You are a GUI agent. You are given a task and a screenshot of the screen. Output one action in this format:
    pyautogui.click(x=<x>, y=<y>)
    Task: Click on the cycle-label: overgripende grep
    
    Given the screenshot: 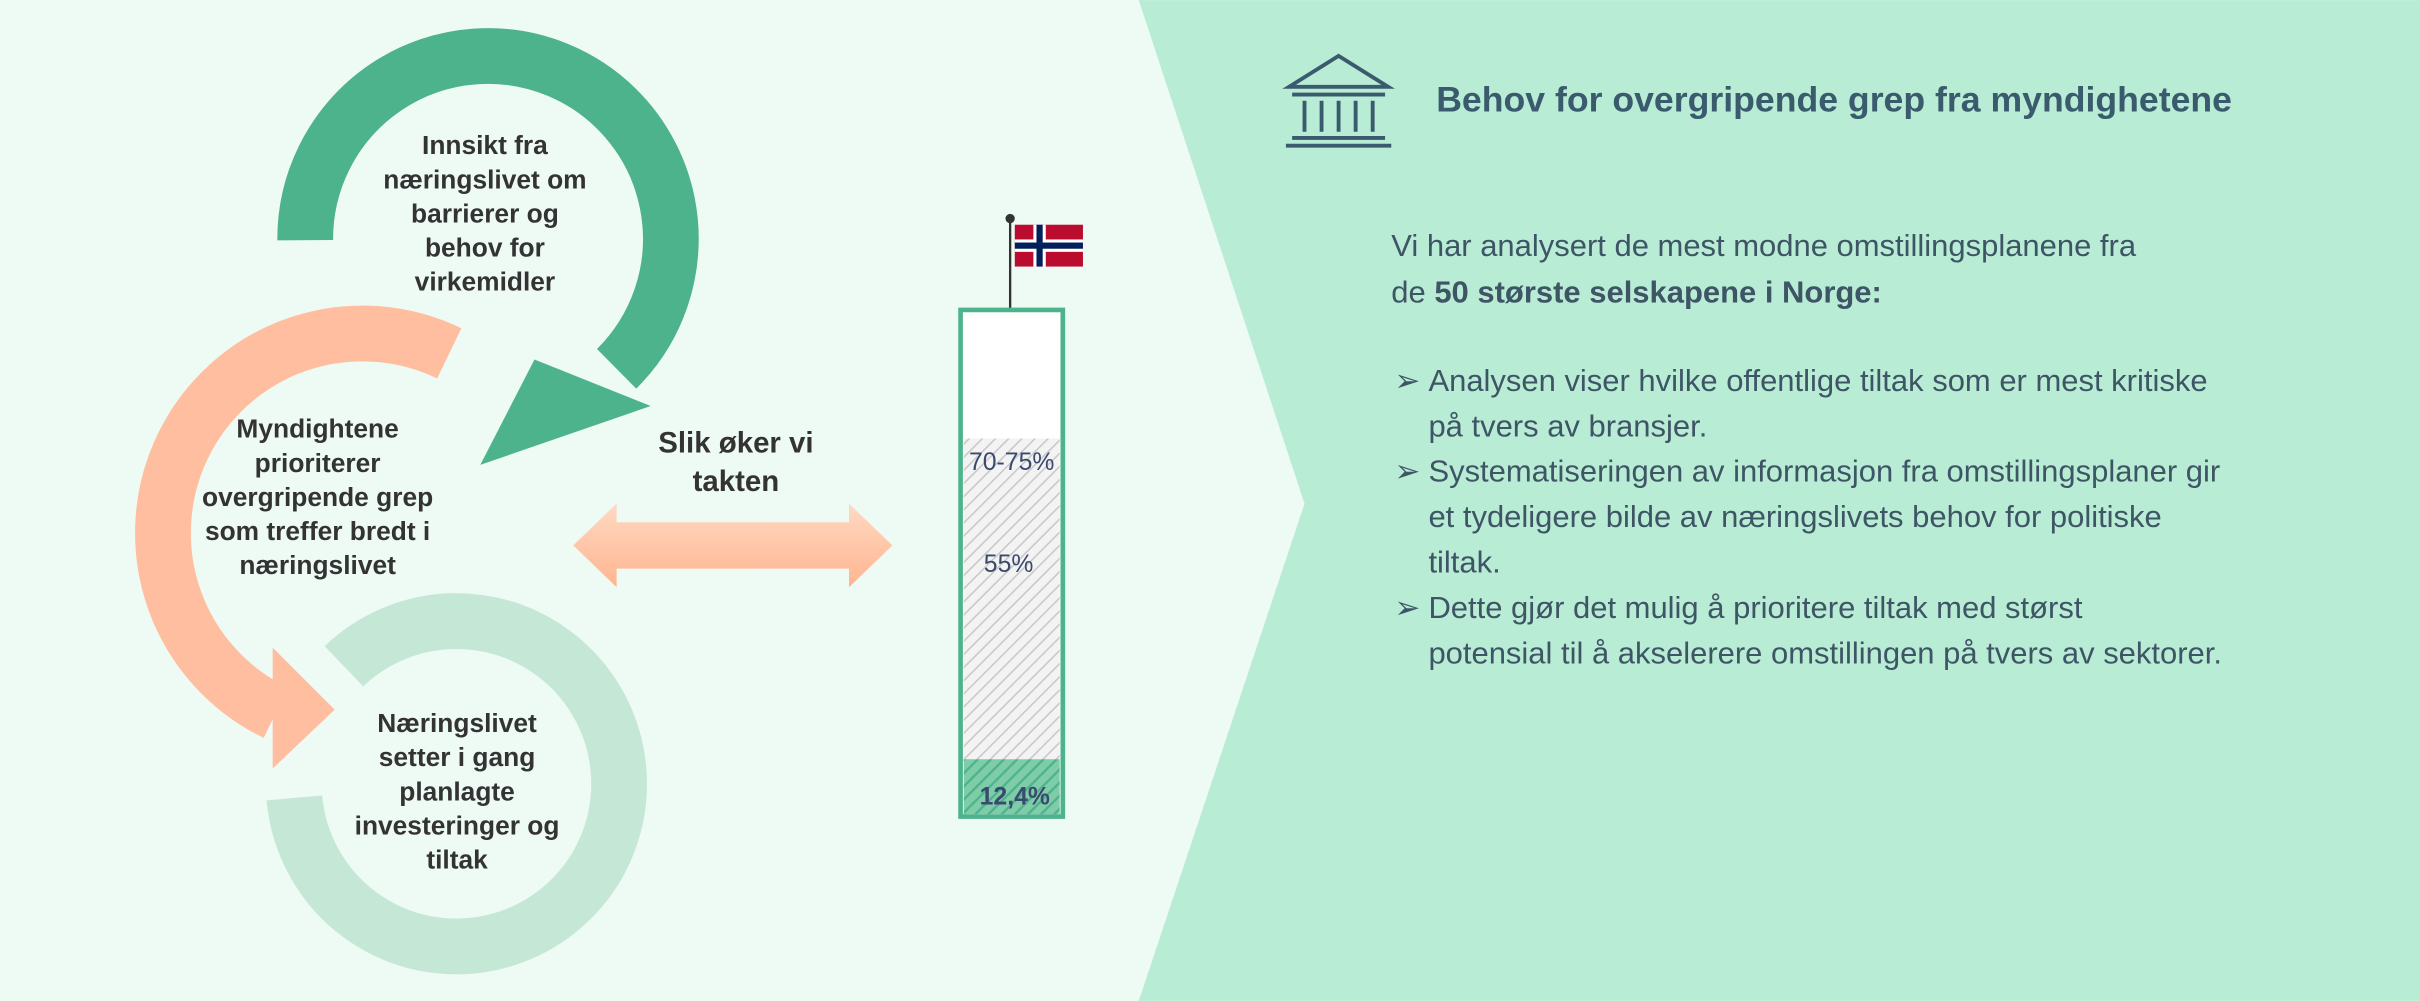 What is the action you would take?
    pyautogui.click(x=317, y=497)
    